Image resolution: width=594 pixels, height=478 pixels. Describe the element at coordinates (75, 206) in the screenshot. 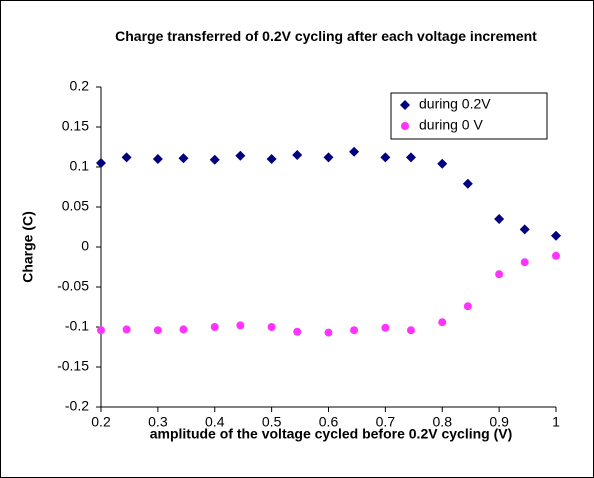

I see `y-tick-label: 0.05` at that location.